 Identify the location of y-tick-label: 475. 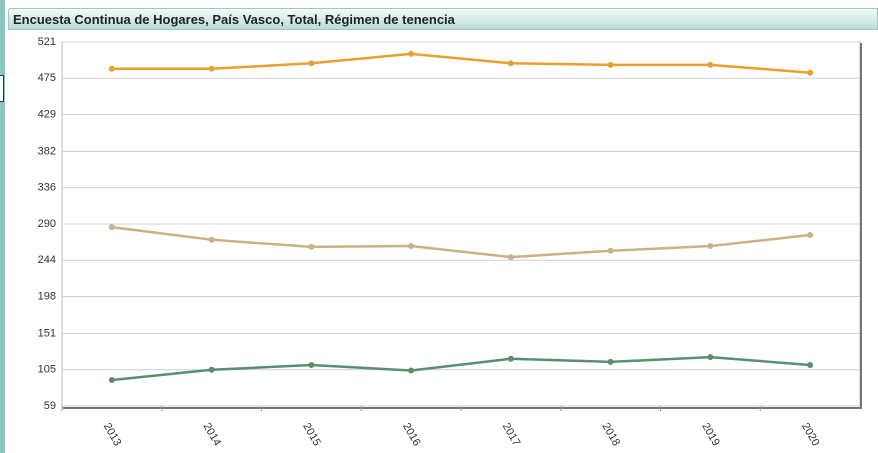
(47, 78).